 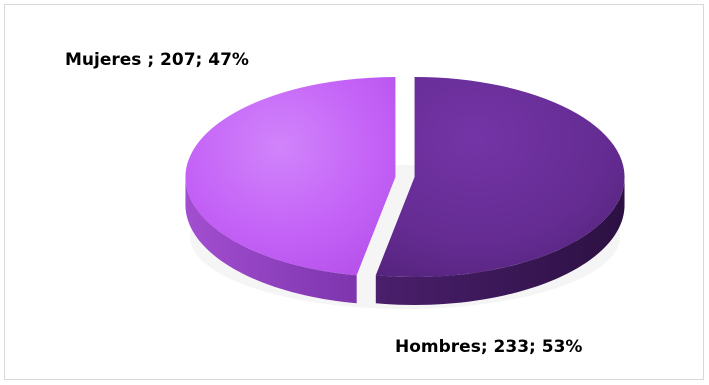 What do you see at coordinates (500, 240) in the screenshot?
I see `slice-hombres-side` at bounding box center [500, 240].